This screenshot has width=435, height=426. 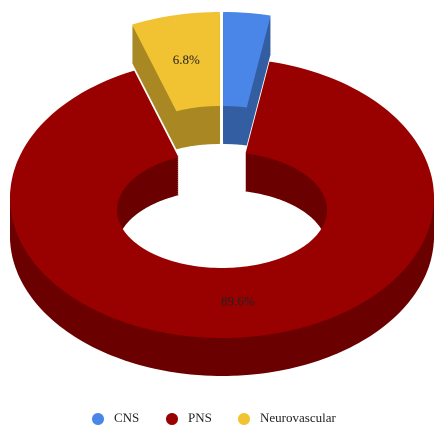 I want to click on data-label: 6.8%, so click(x=186, y=59).